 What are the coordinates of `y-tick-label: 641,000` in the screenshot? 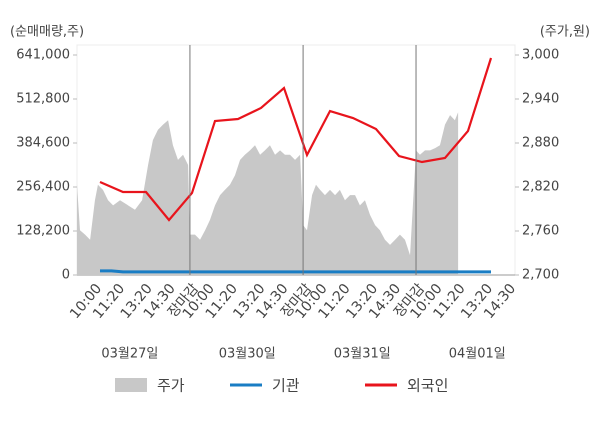 It's located at (43, 55).